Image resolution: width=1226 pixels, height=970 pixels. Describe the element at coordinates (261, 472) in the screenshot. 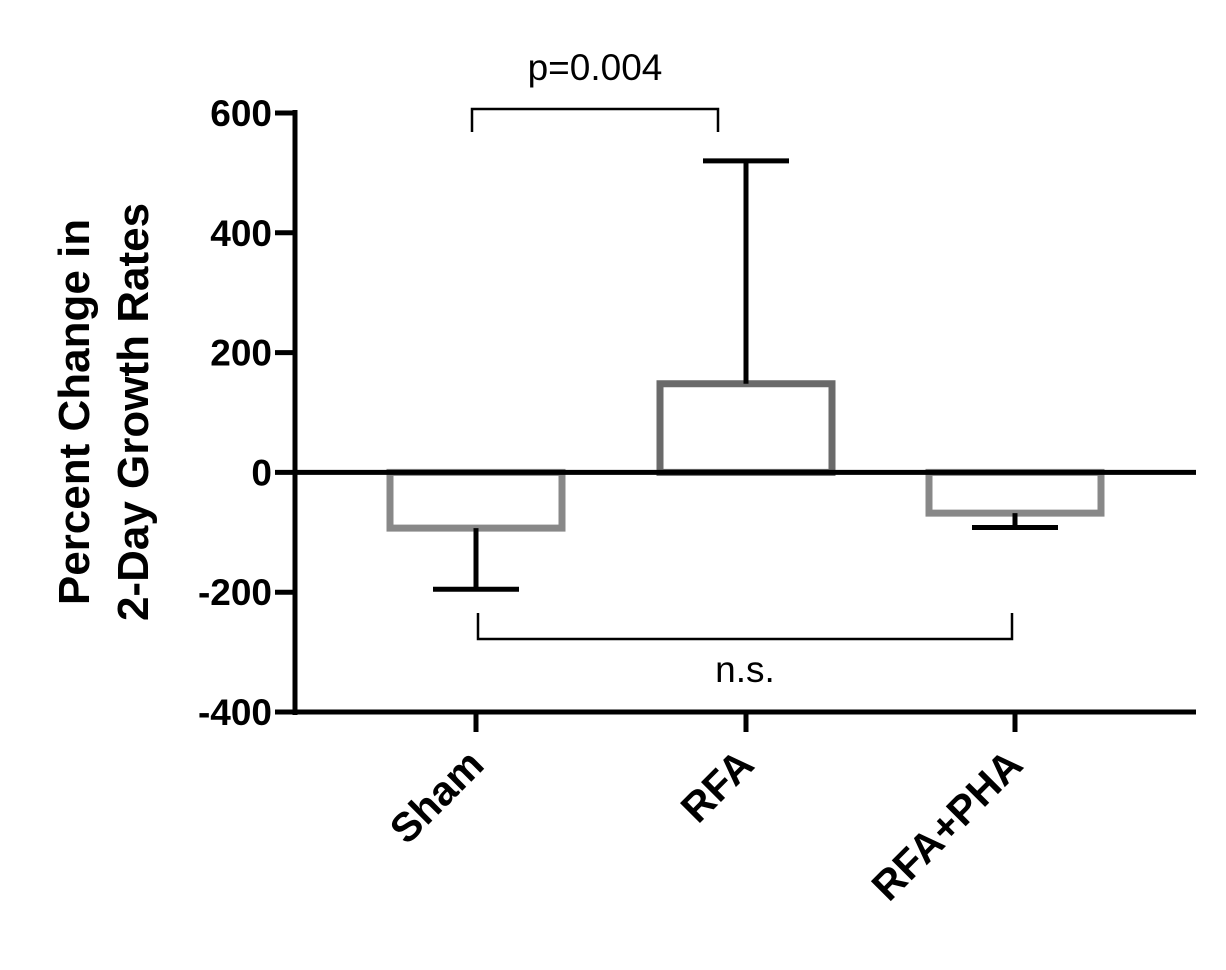

I see `y-tick-label: 0` at that location.